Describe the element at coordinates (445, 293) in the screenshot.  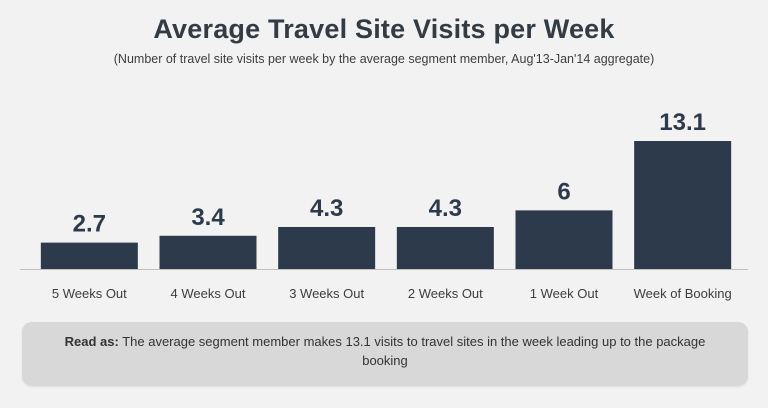
I see `category-label: 2 Weeks Out` at that location.